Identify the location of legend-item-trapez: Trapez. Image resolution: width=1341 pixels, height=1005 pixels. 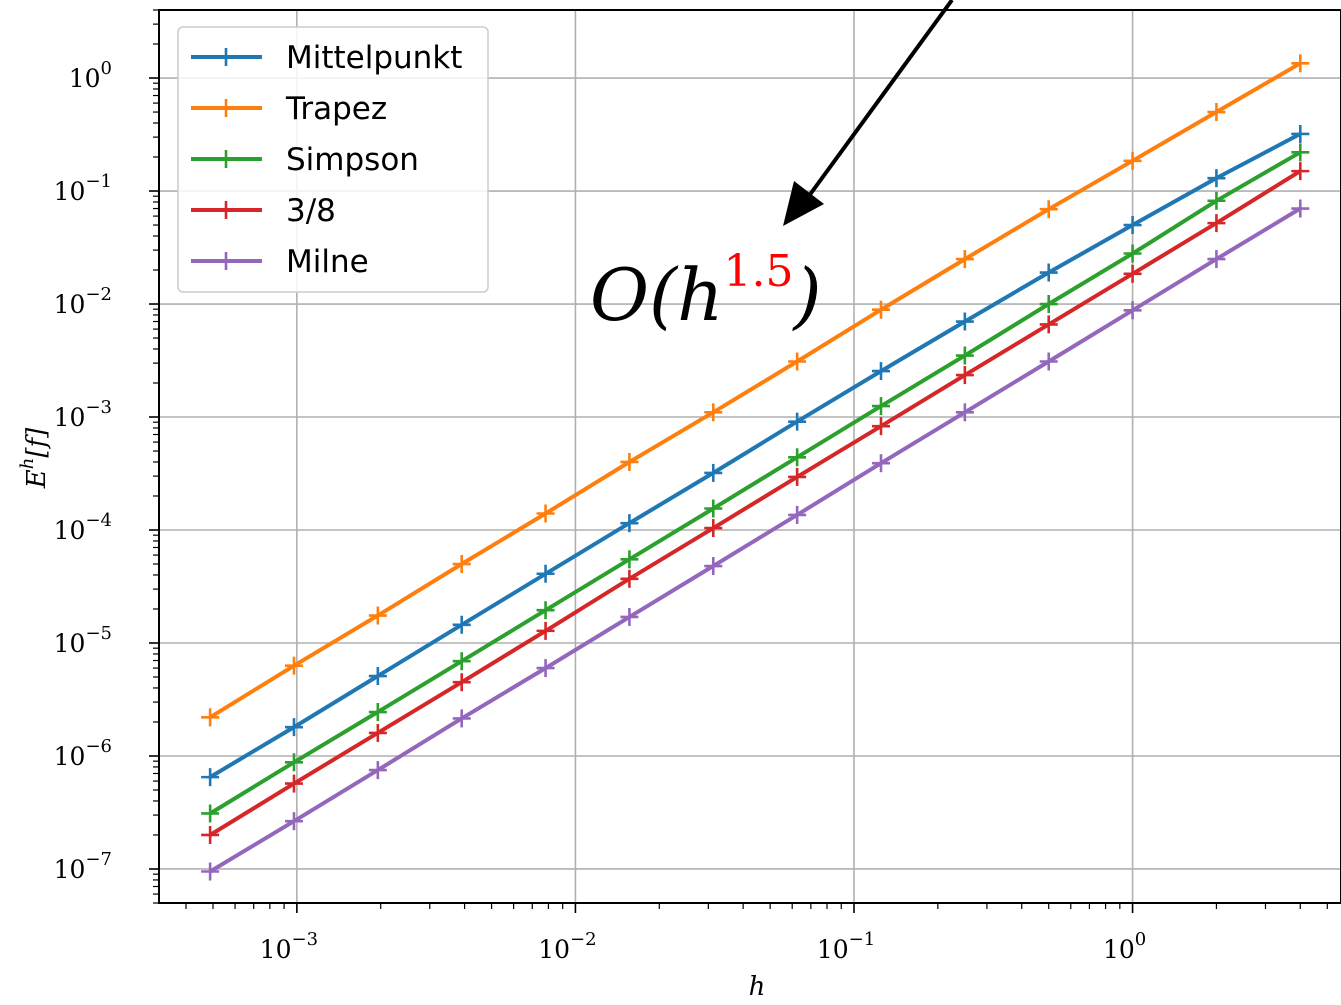
(289, 109).